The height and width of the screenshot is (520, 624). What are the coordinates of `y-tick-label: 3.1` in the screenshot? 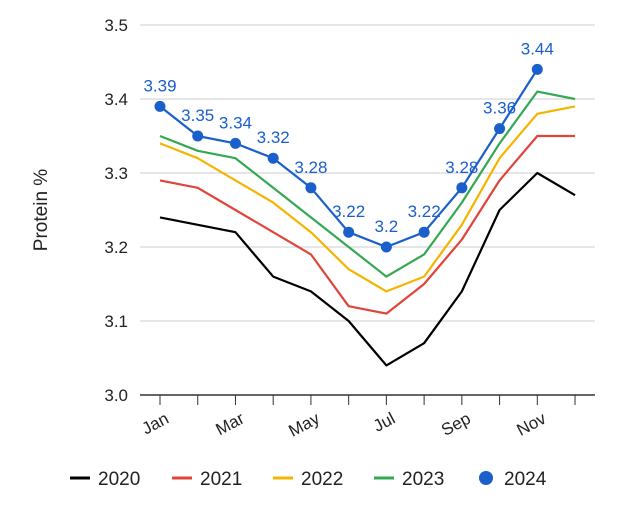 It's located at (116, 321).